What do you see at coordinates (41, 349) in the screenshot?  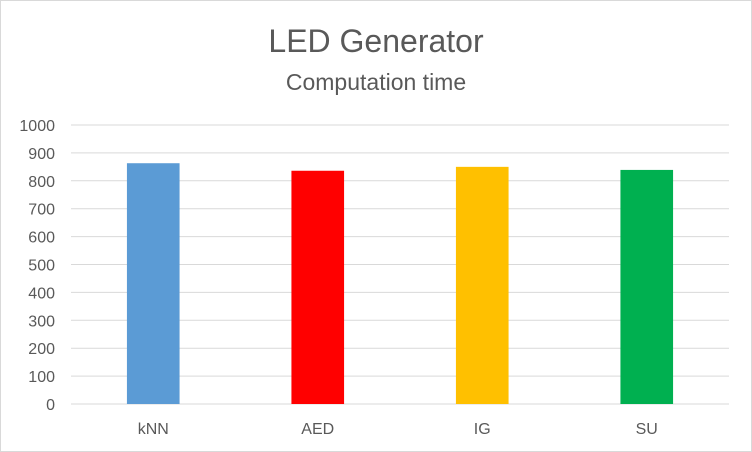 I see `y-tick-label: 200` at bounding box center [41, 349].